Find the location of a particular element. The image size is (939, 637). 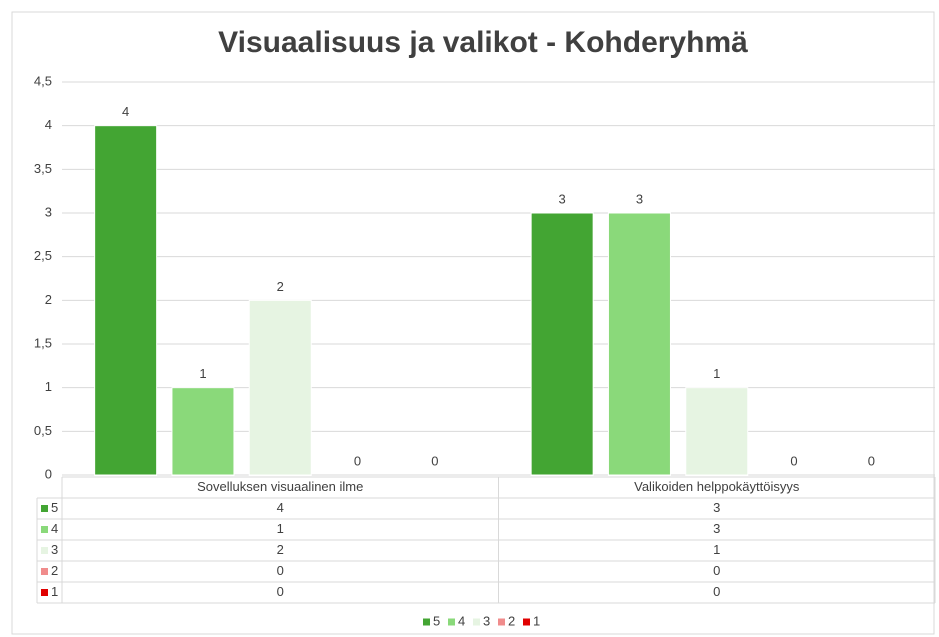

table-series-name: 1 is located at coordinates (54, 591).